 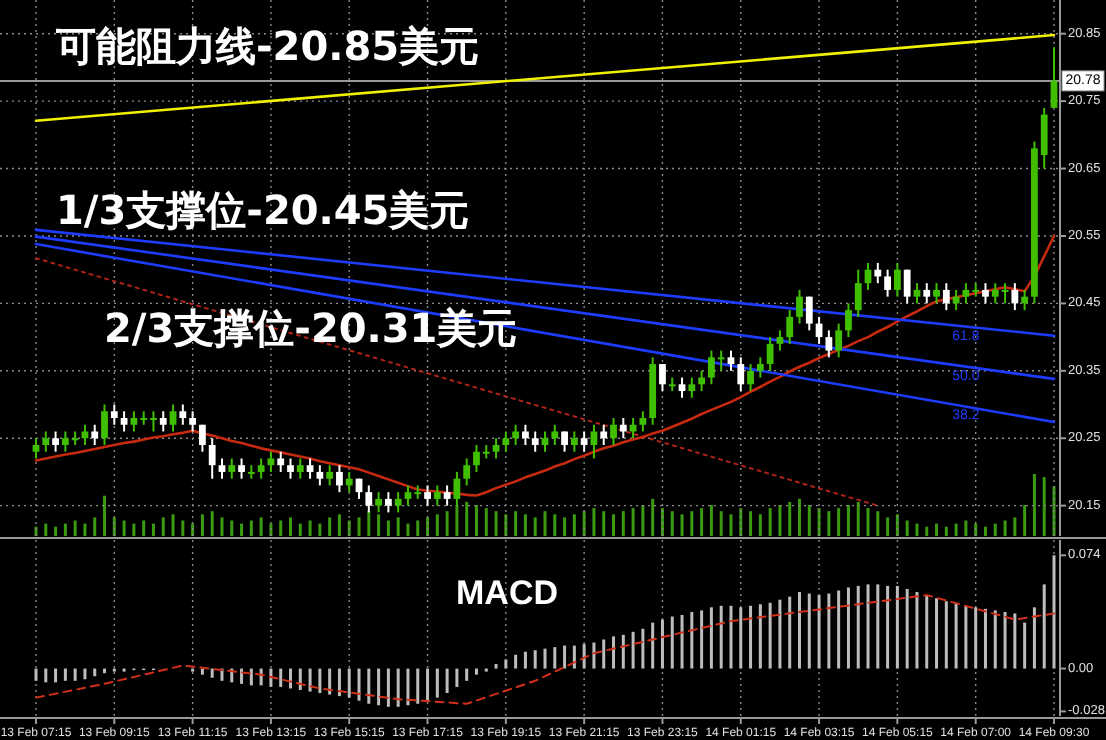 What do you see at coordinates (507, 593) in the screenshot?
I see `text: MACD` at bounding box center [507, 593].